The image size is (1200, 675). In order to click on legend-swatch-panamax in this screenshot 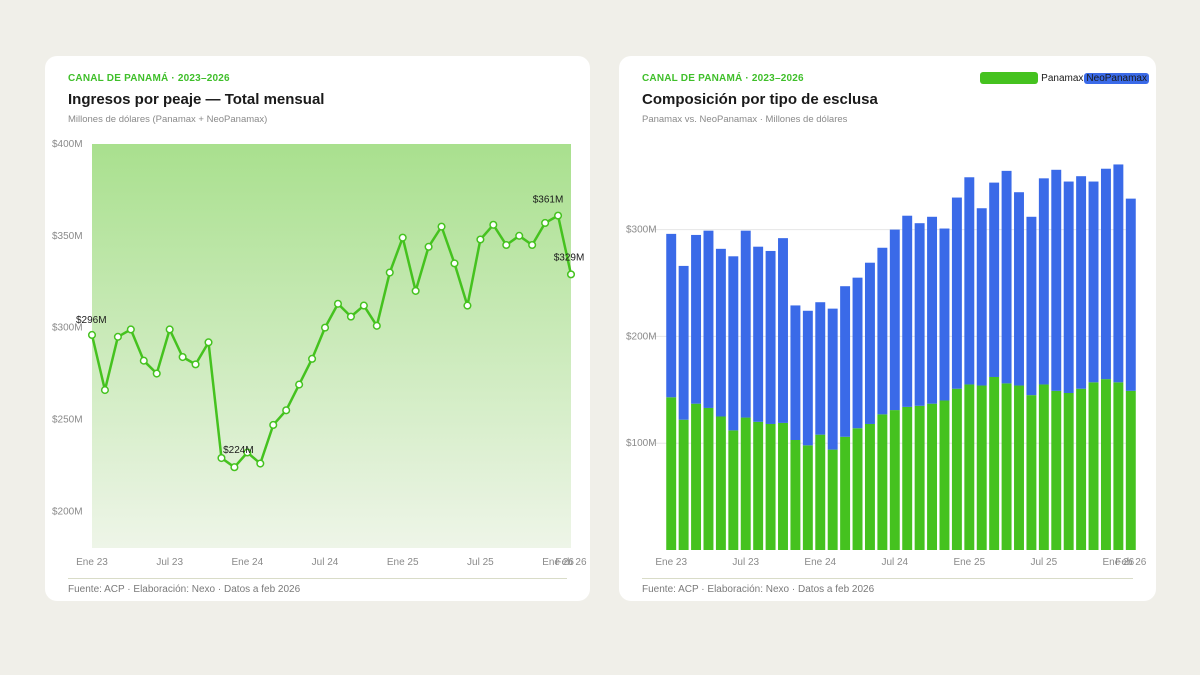, I will do `click(1009, 78)`.